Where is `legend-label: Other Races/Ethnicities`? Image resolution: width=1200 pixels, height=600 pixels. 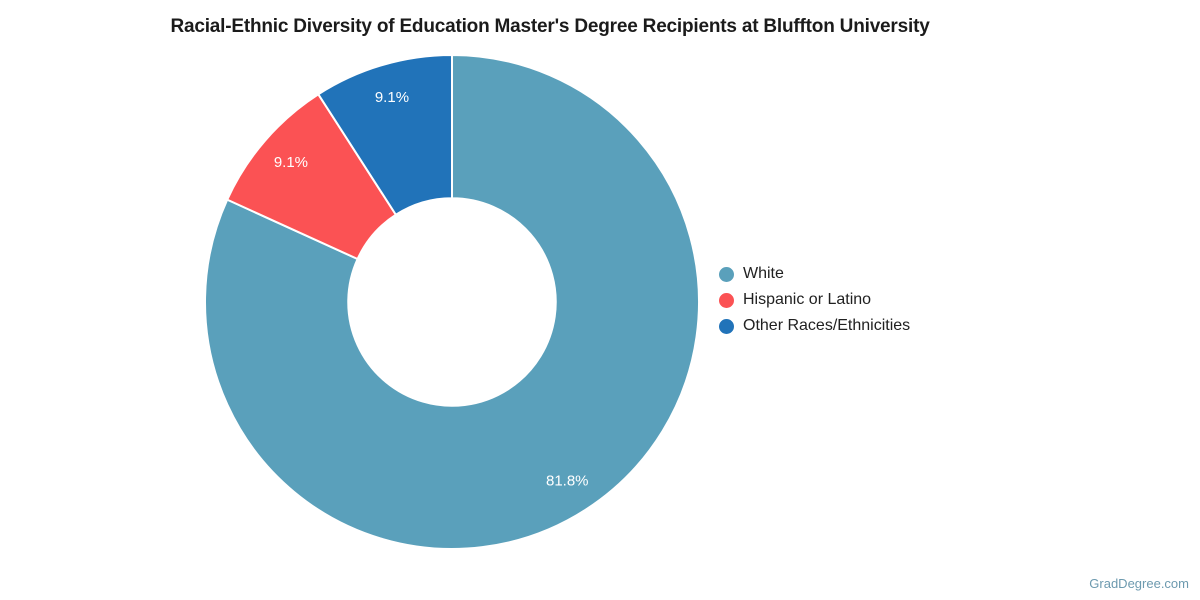 legend-label: Other Races/Ethnicities is located at coordinates (827, 325).